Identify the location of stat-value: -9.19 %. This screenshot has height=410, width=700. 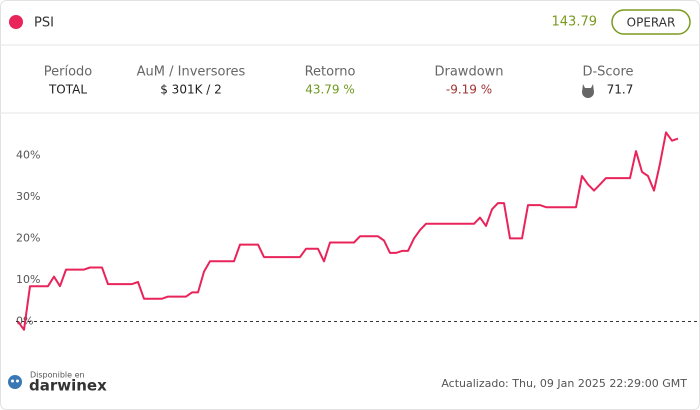
(469, 90).